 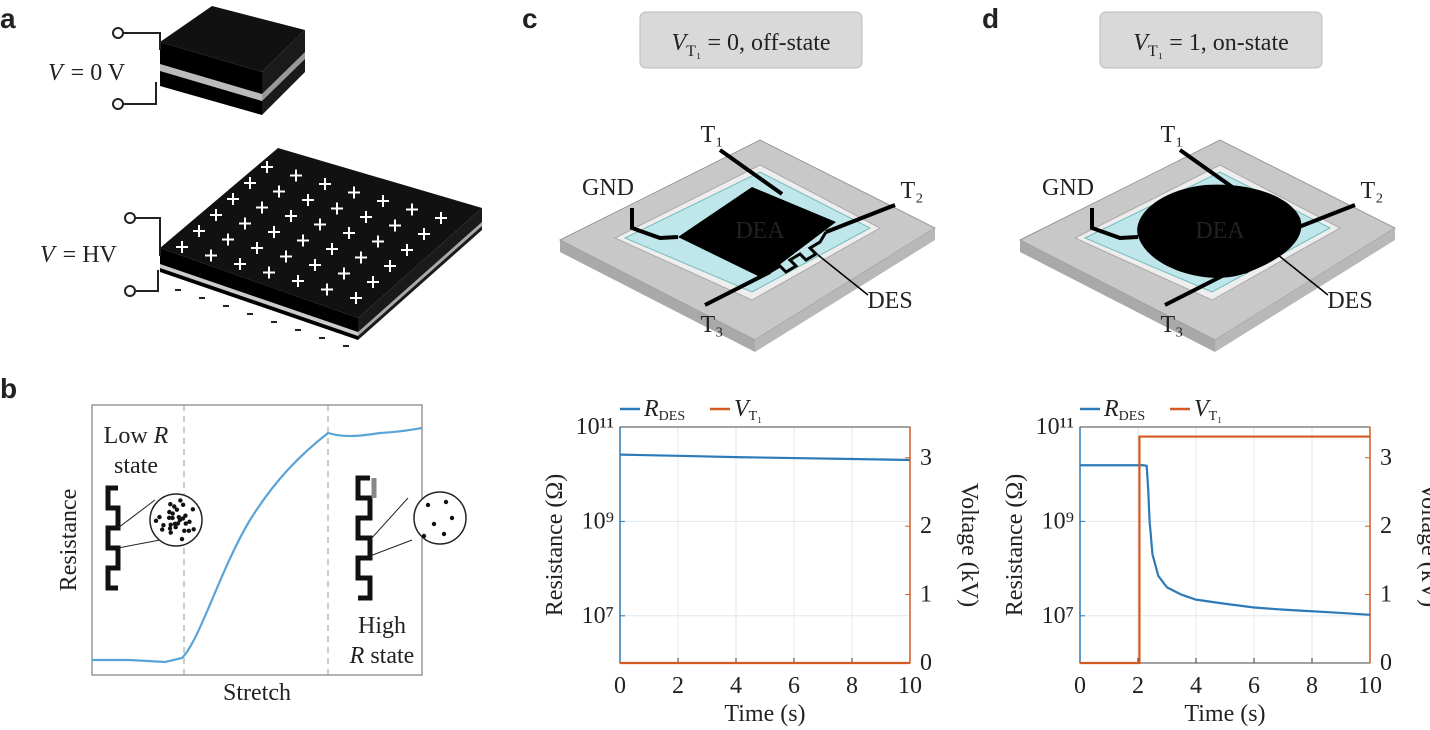 I want to click on series-line, so click(x=765, y=457).